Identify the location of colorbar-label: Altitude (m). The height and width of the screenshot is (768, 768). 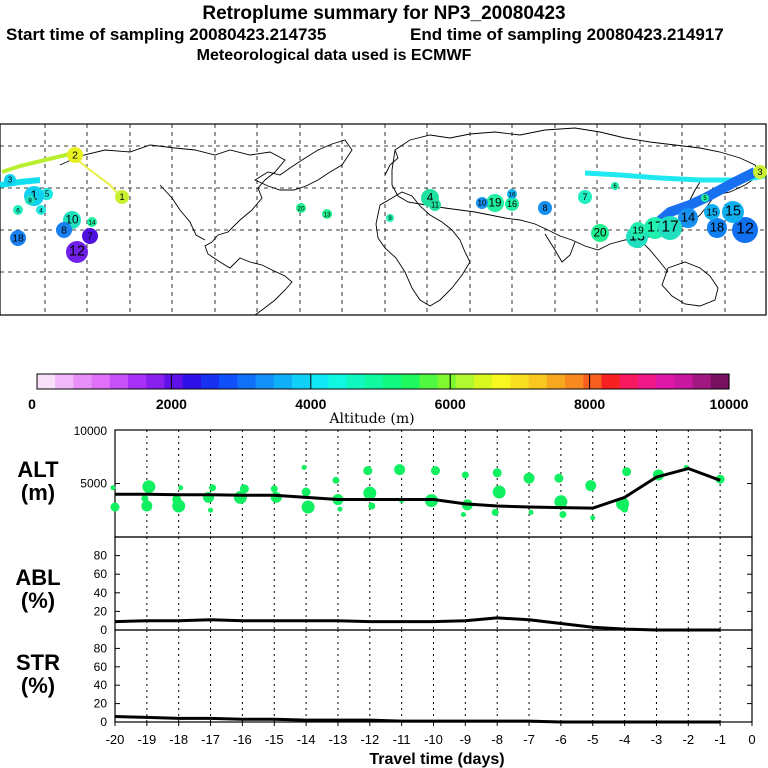
(371, 419).